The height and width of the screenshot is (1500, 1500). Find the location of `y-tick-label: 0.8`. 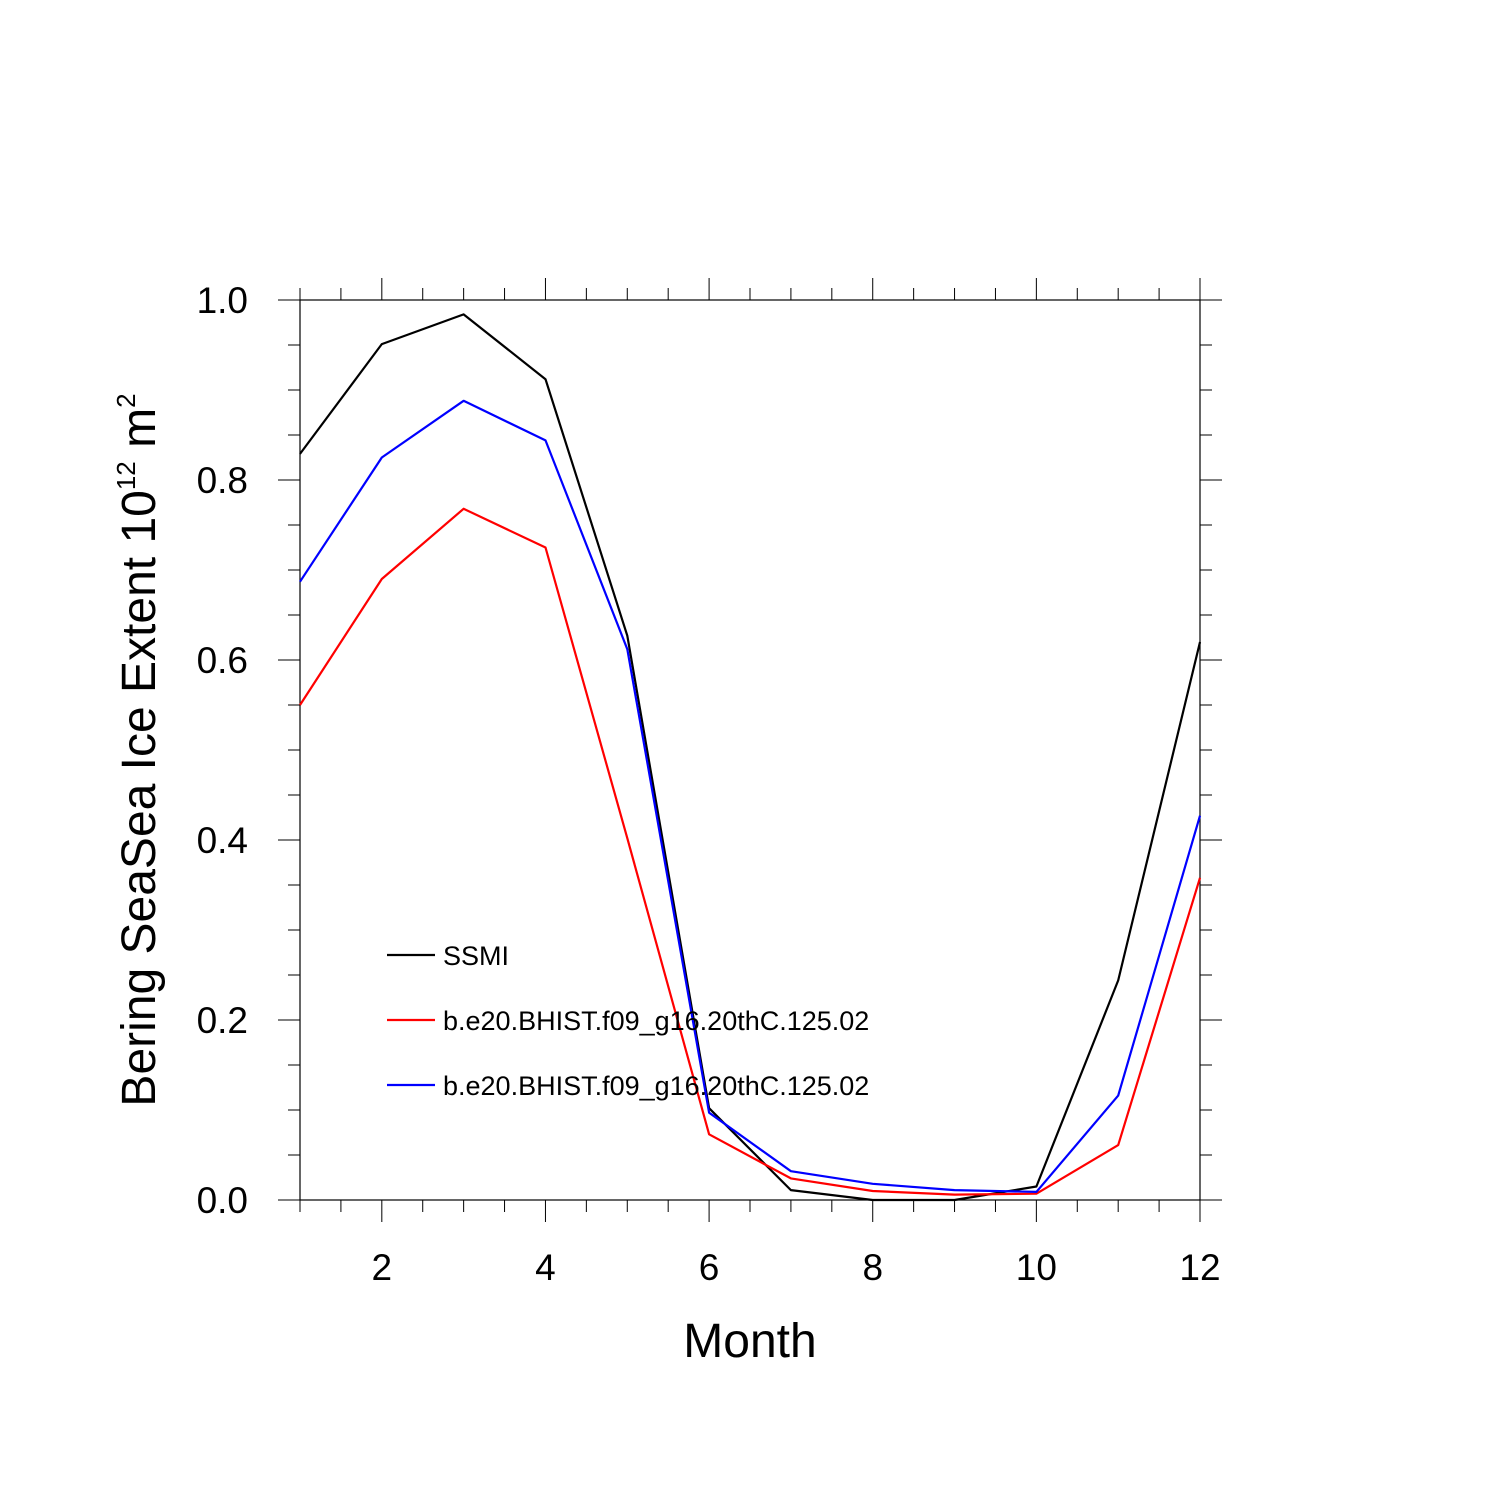

y-tick-label: 0.8 is located at coordinates (222, 480).